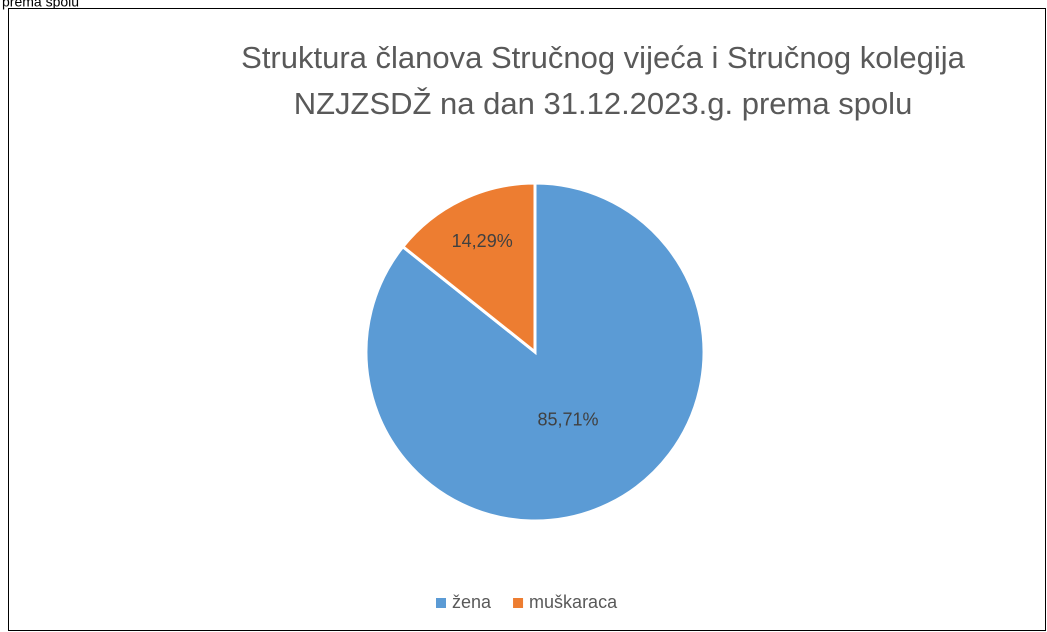 This screenshot has width=1047, height=632. What do you see at coordinates (573, 602) in the screenshot?
I see `legend-label: muškaraca` at bounding box center [573, 602].